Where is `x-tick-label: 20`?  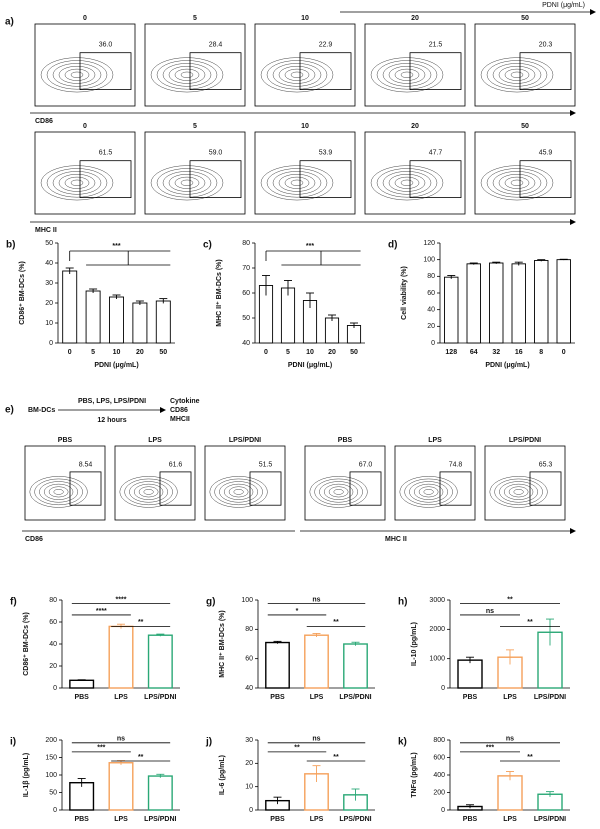 x-tick-label: 20 is located at coordinates (332, 352).